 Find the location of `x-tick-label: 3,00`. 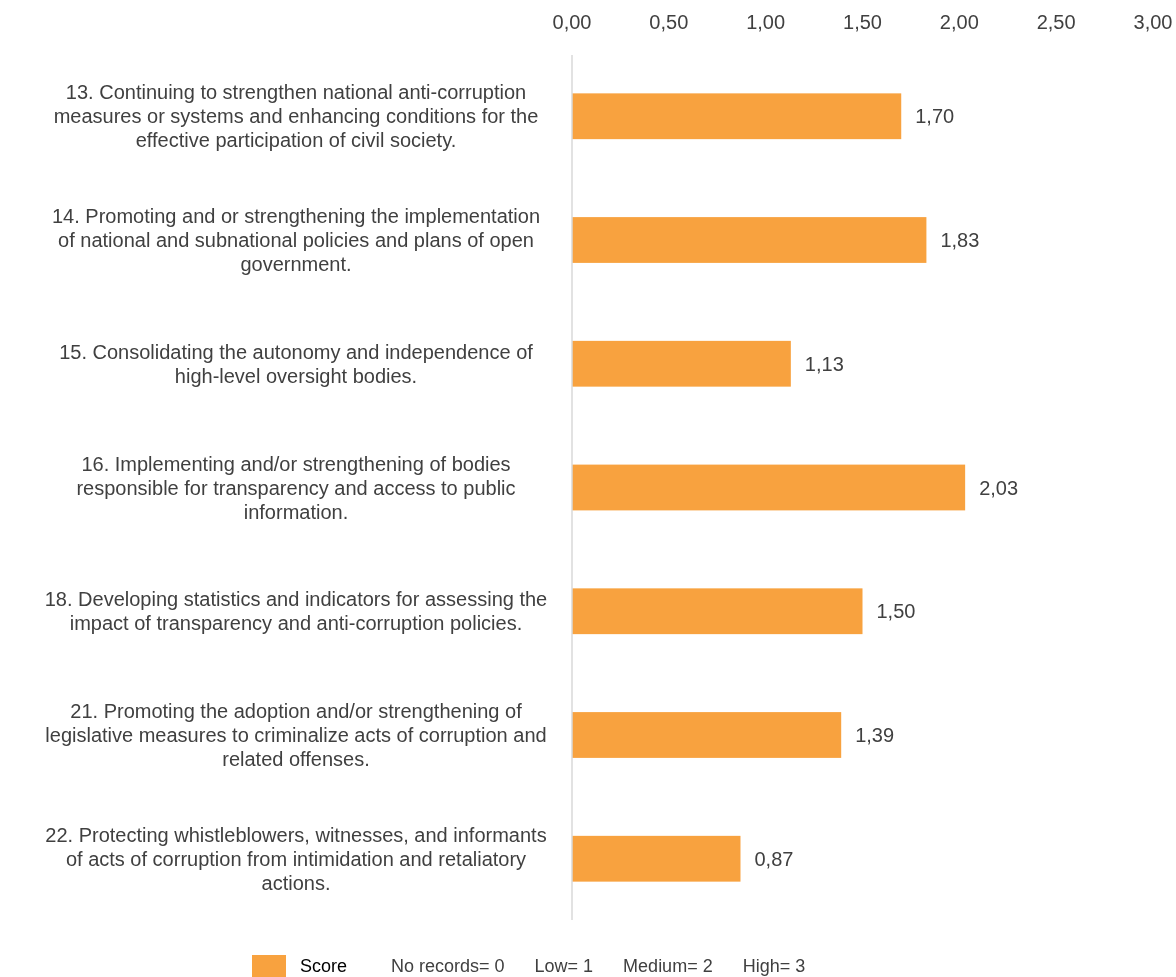

x-tick-label: 3,00 is located at coordinates (1153, 22).